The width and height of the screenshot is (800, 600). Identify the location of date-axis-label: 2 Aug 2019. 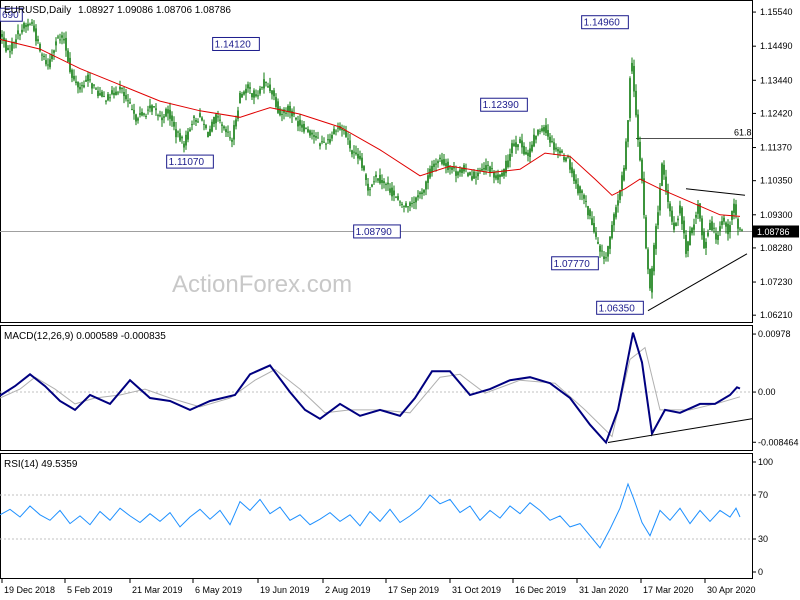
(348, 590).